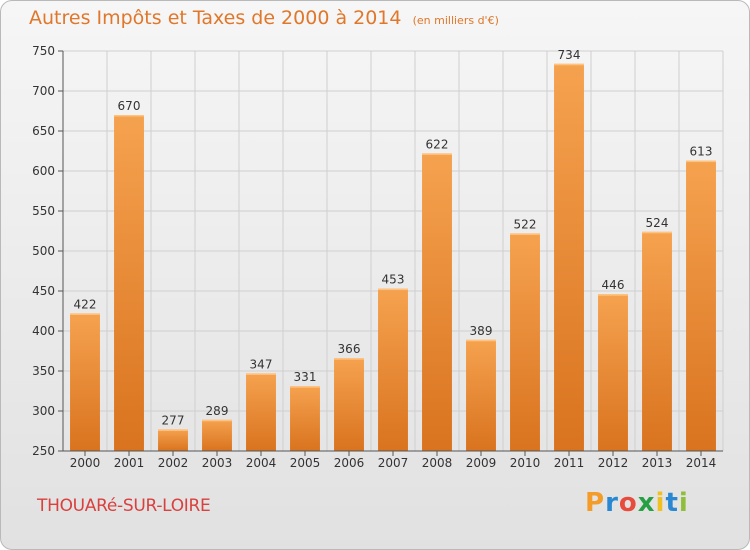 The image size is (750, 550). Describe the element at coordinates (217, 463) in the screenshot. I see `x-tick-label: 2003` at that location.